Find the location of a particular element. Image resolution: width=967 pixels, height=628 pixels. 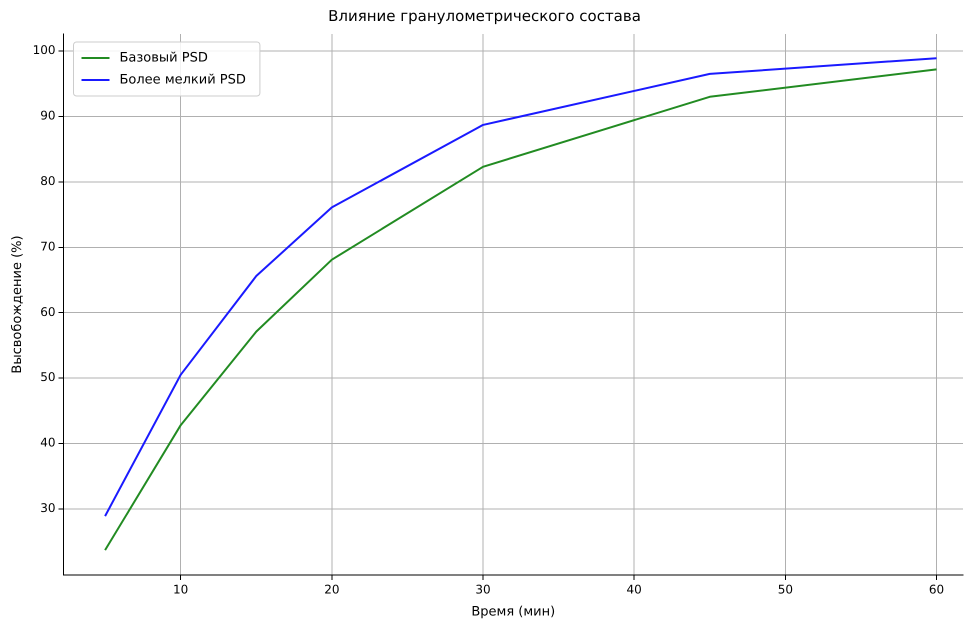

y-axis-title: Высвобождение (%) is located at coordinates (18, 304).